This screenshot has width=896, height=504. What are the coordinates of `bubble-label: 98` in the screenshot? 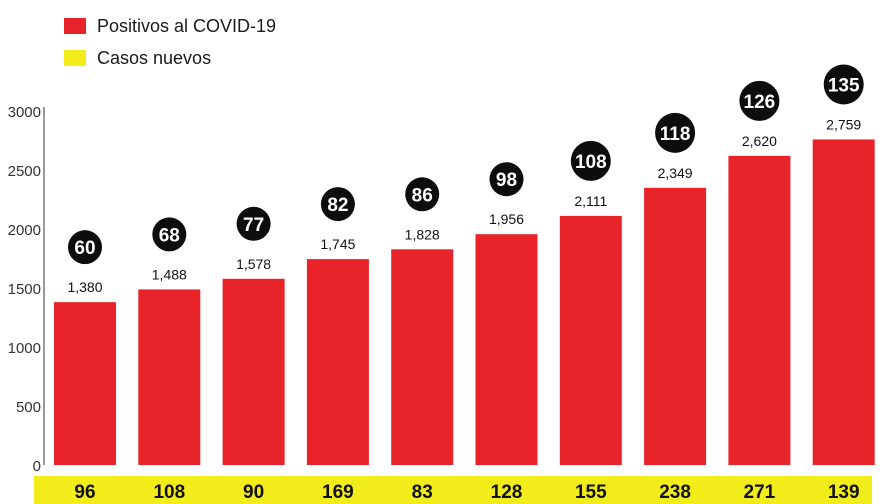 It's located at (506, 180).